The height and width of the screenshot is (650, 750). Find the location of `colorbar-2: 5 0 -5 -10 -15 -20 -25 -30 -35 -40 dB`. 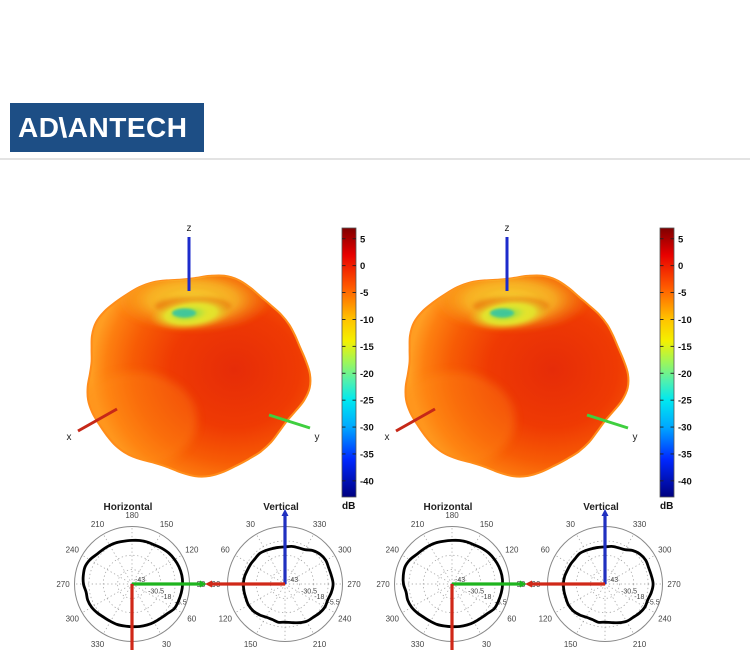

colorbar-2: 5 0 -5 -10 -15 -20 -25 -30 -35 -40 dB is located at coordinates (675, 369).